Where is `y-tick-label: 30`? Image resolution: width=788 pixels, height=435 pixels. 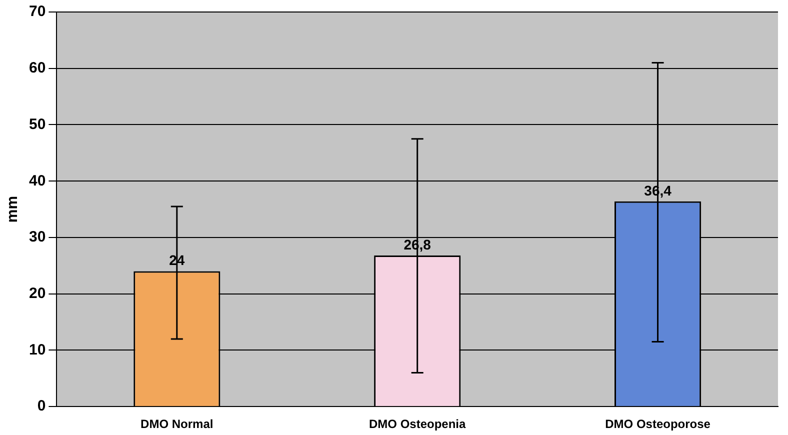
y-tick-label: 30 is located at coordinates (37, 237).